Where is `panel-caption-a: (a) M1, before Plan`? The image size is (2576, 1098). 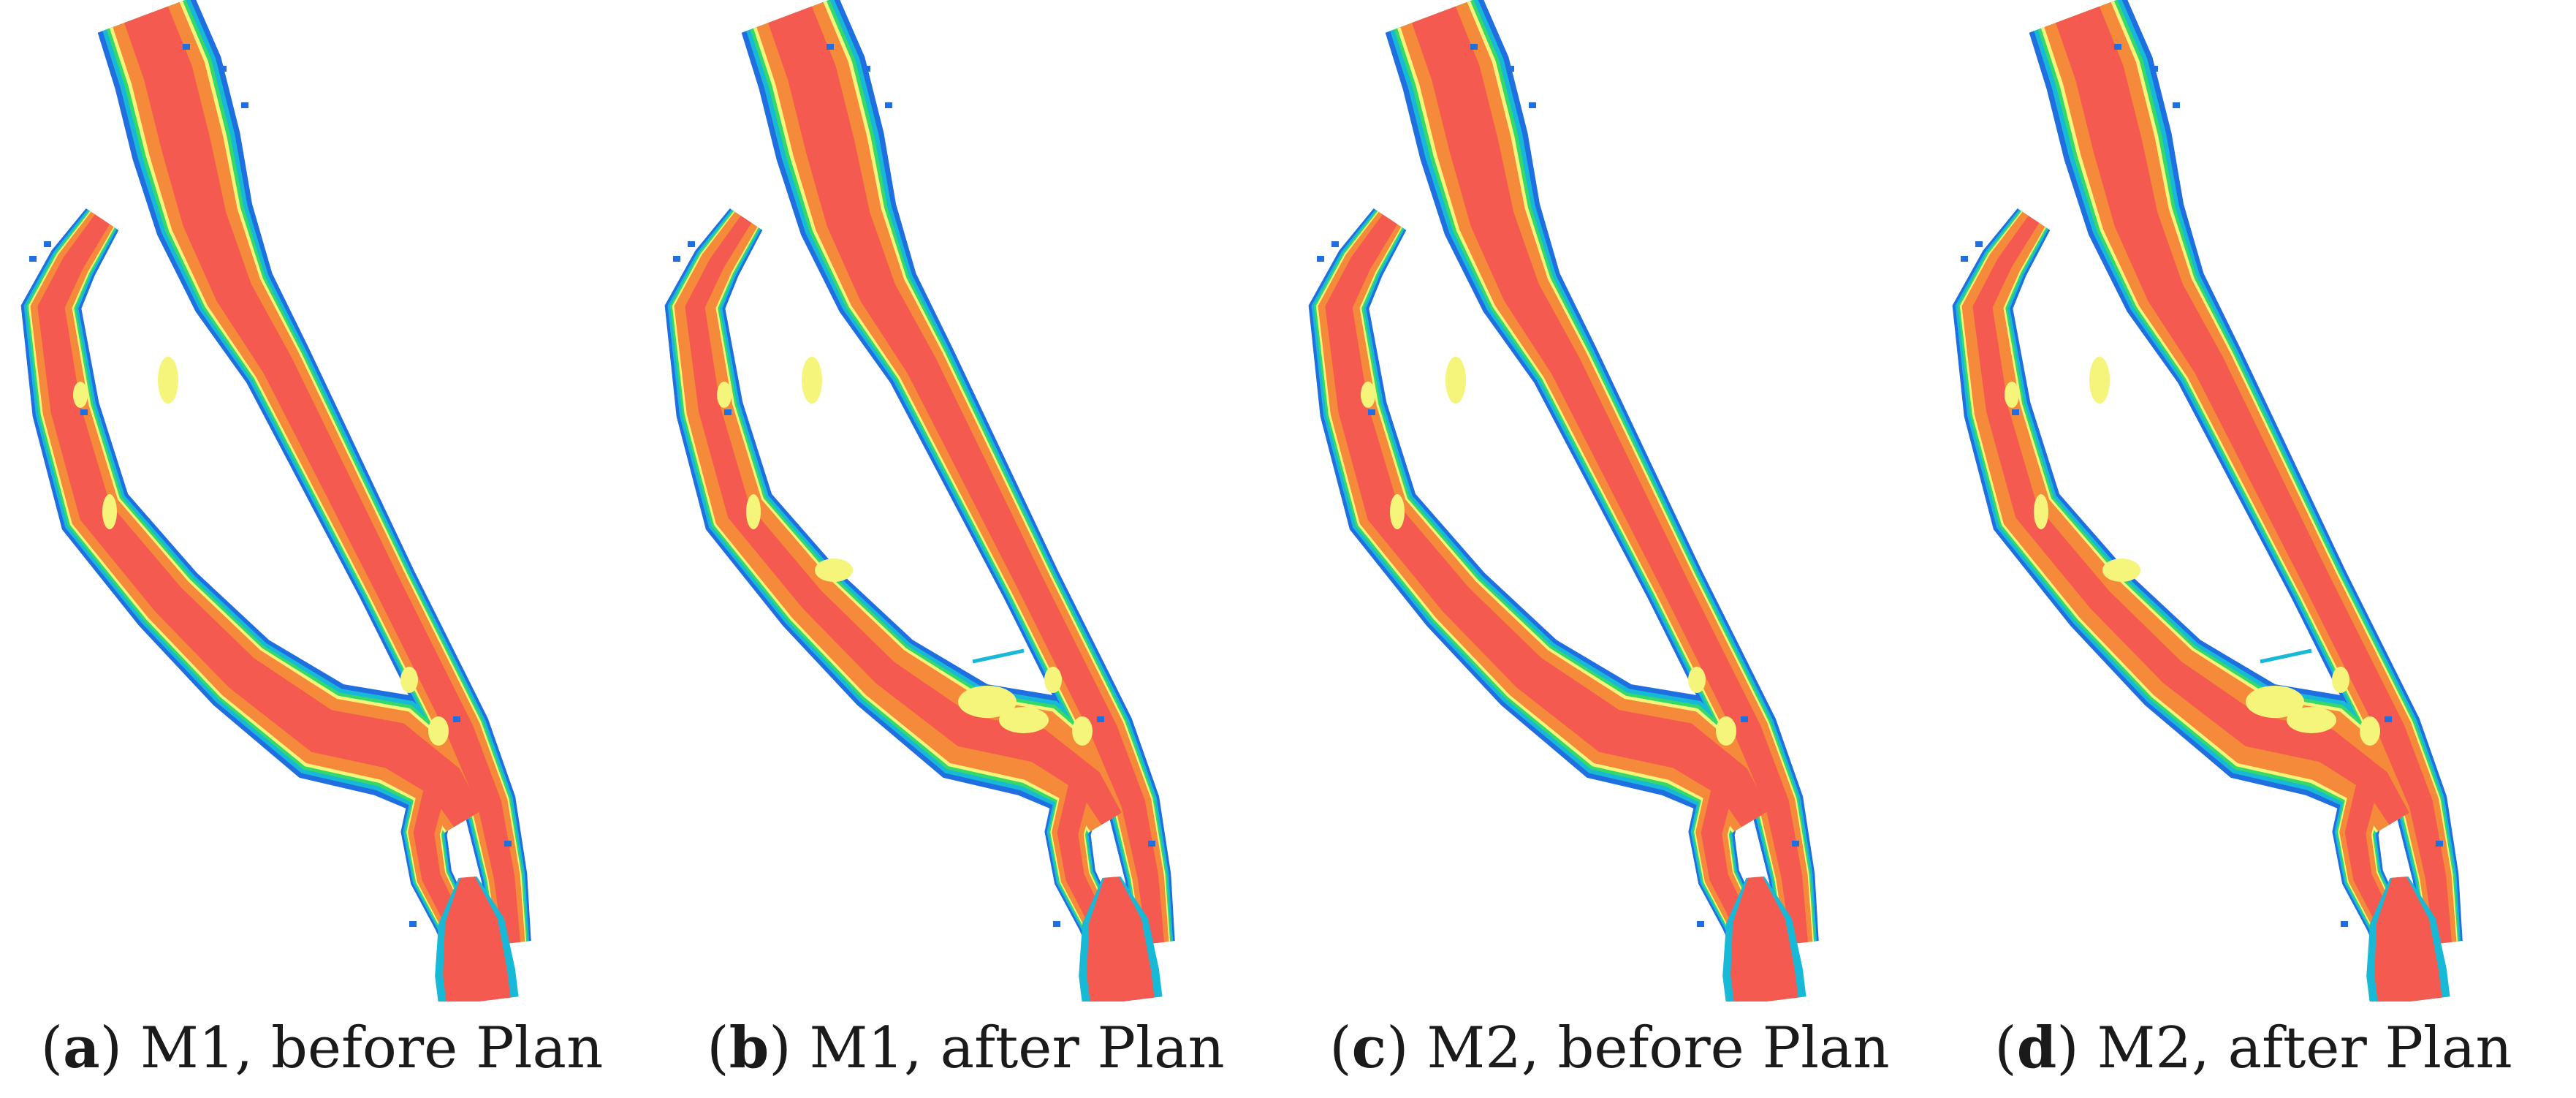 panel-caption-a: (a) M1, before Plan is located at coordinates (322, 1048).